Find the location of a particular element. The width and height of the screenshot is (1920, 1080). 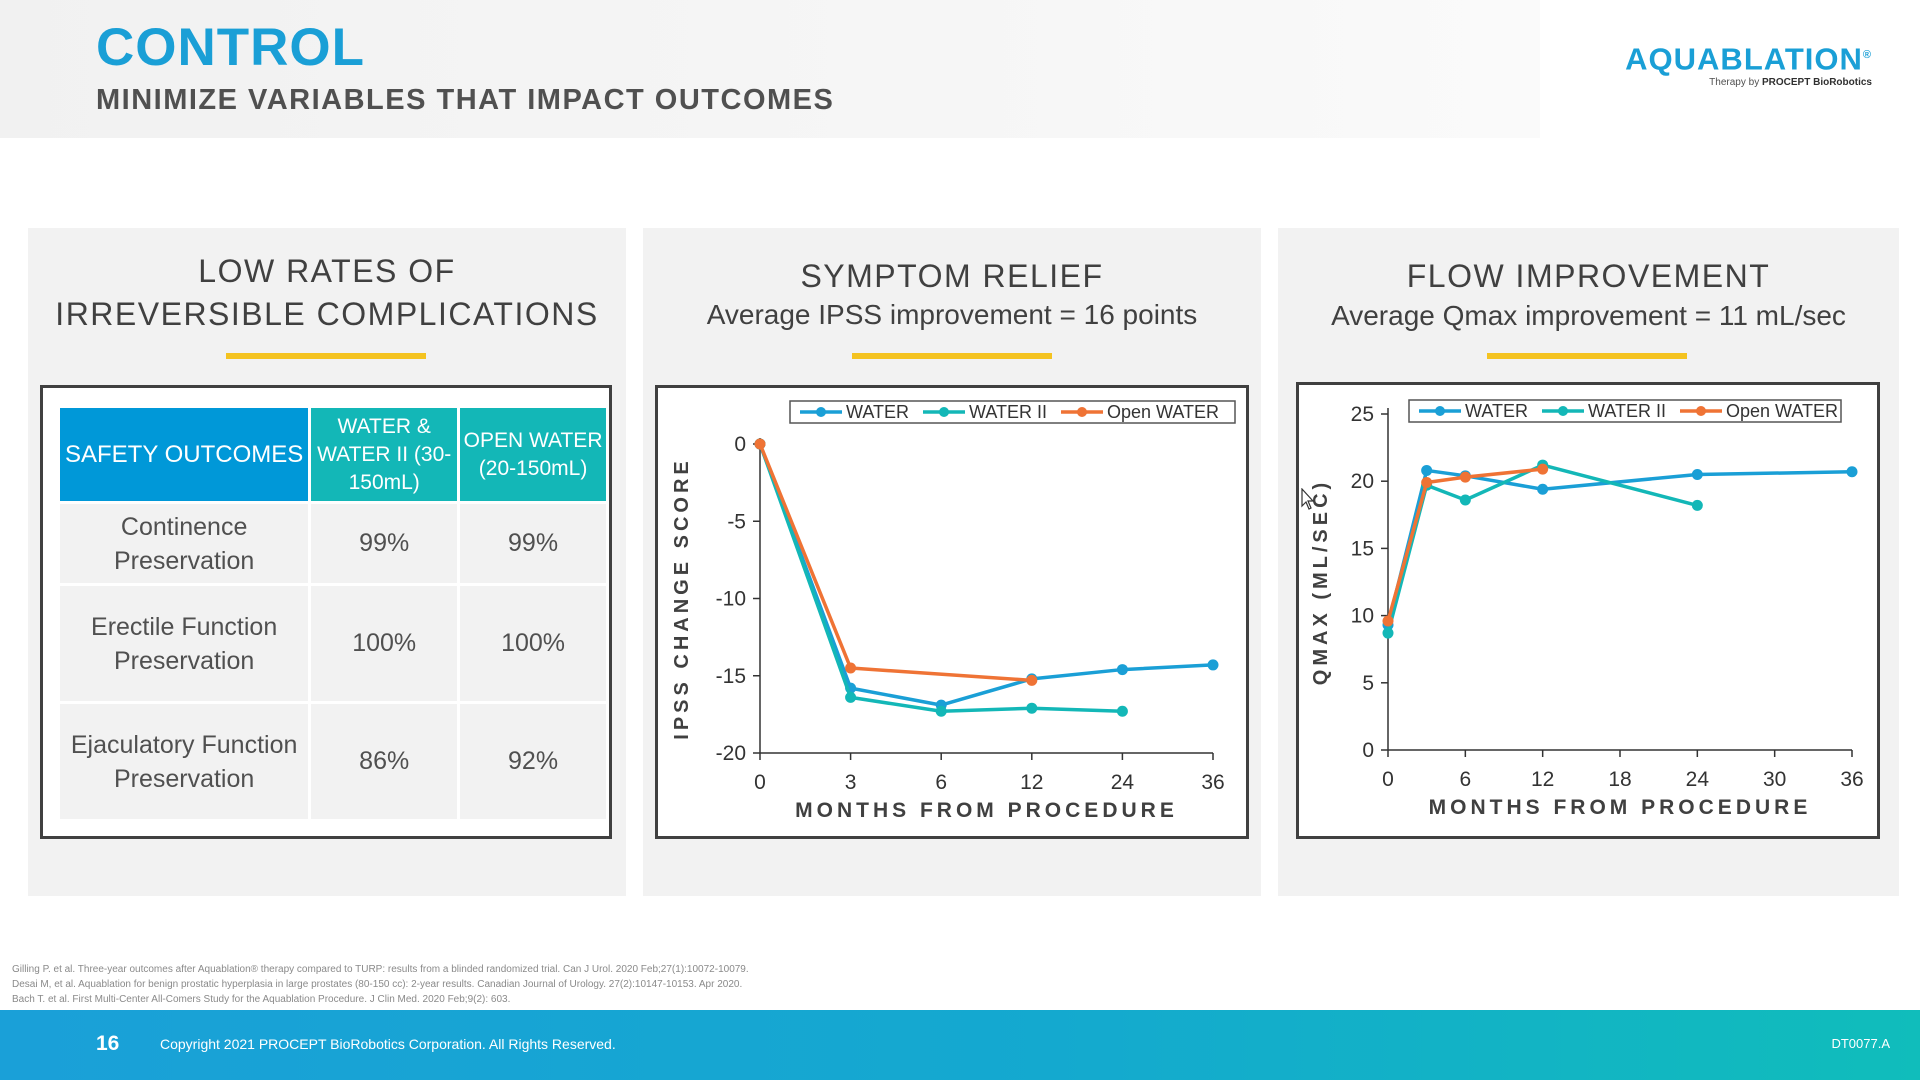

document-code: DT0077.A is located at coordinates (1860, 1043).